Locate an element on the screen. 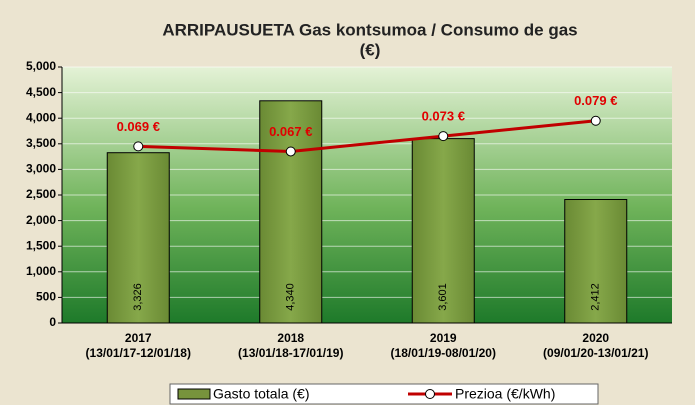  y-tick-label: 3,500 is located at coordinates (41, 143).